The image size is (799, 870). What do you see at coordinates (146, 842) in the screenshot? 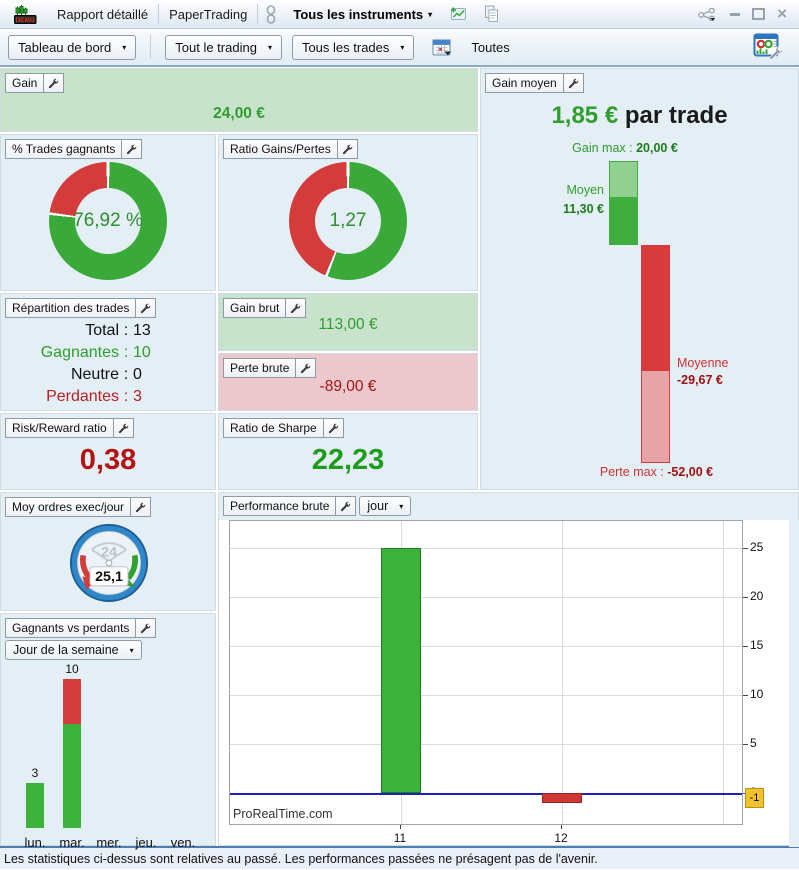
I see `gvp-category-label: jeu.` at bounding box center [146, 842].